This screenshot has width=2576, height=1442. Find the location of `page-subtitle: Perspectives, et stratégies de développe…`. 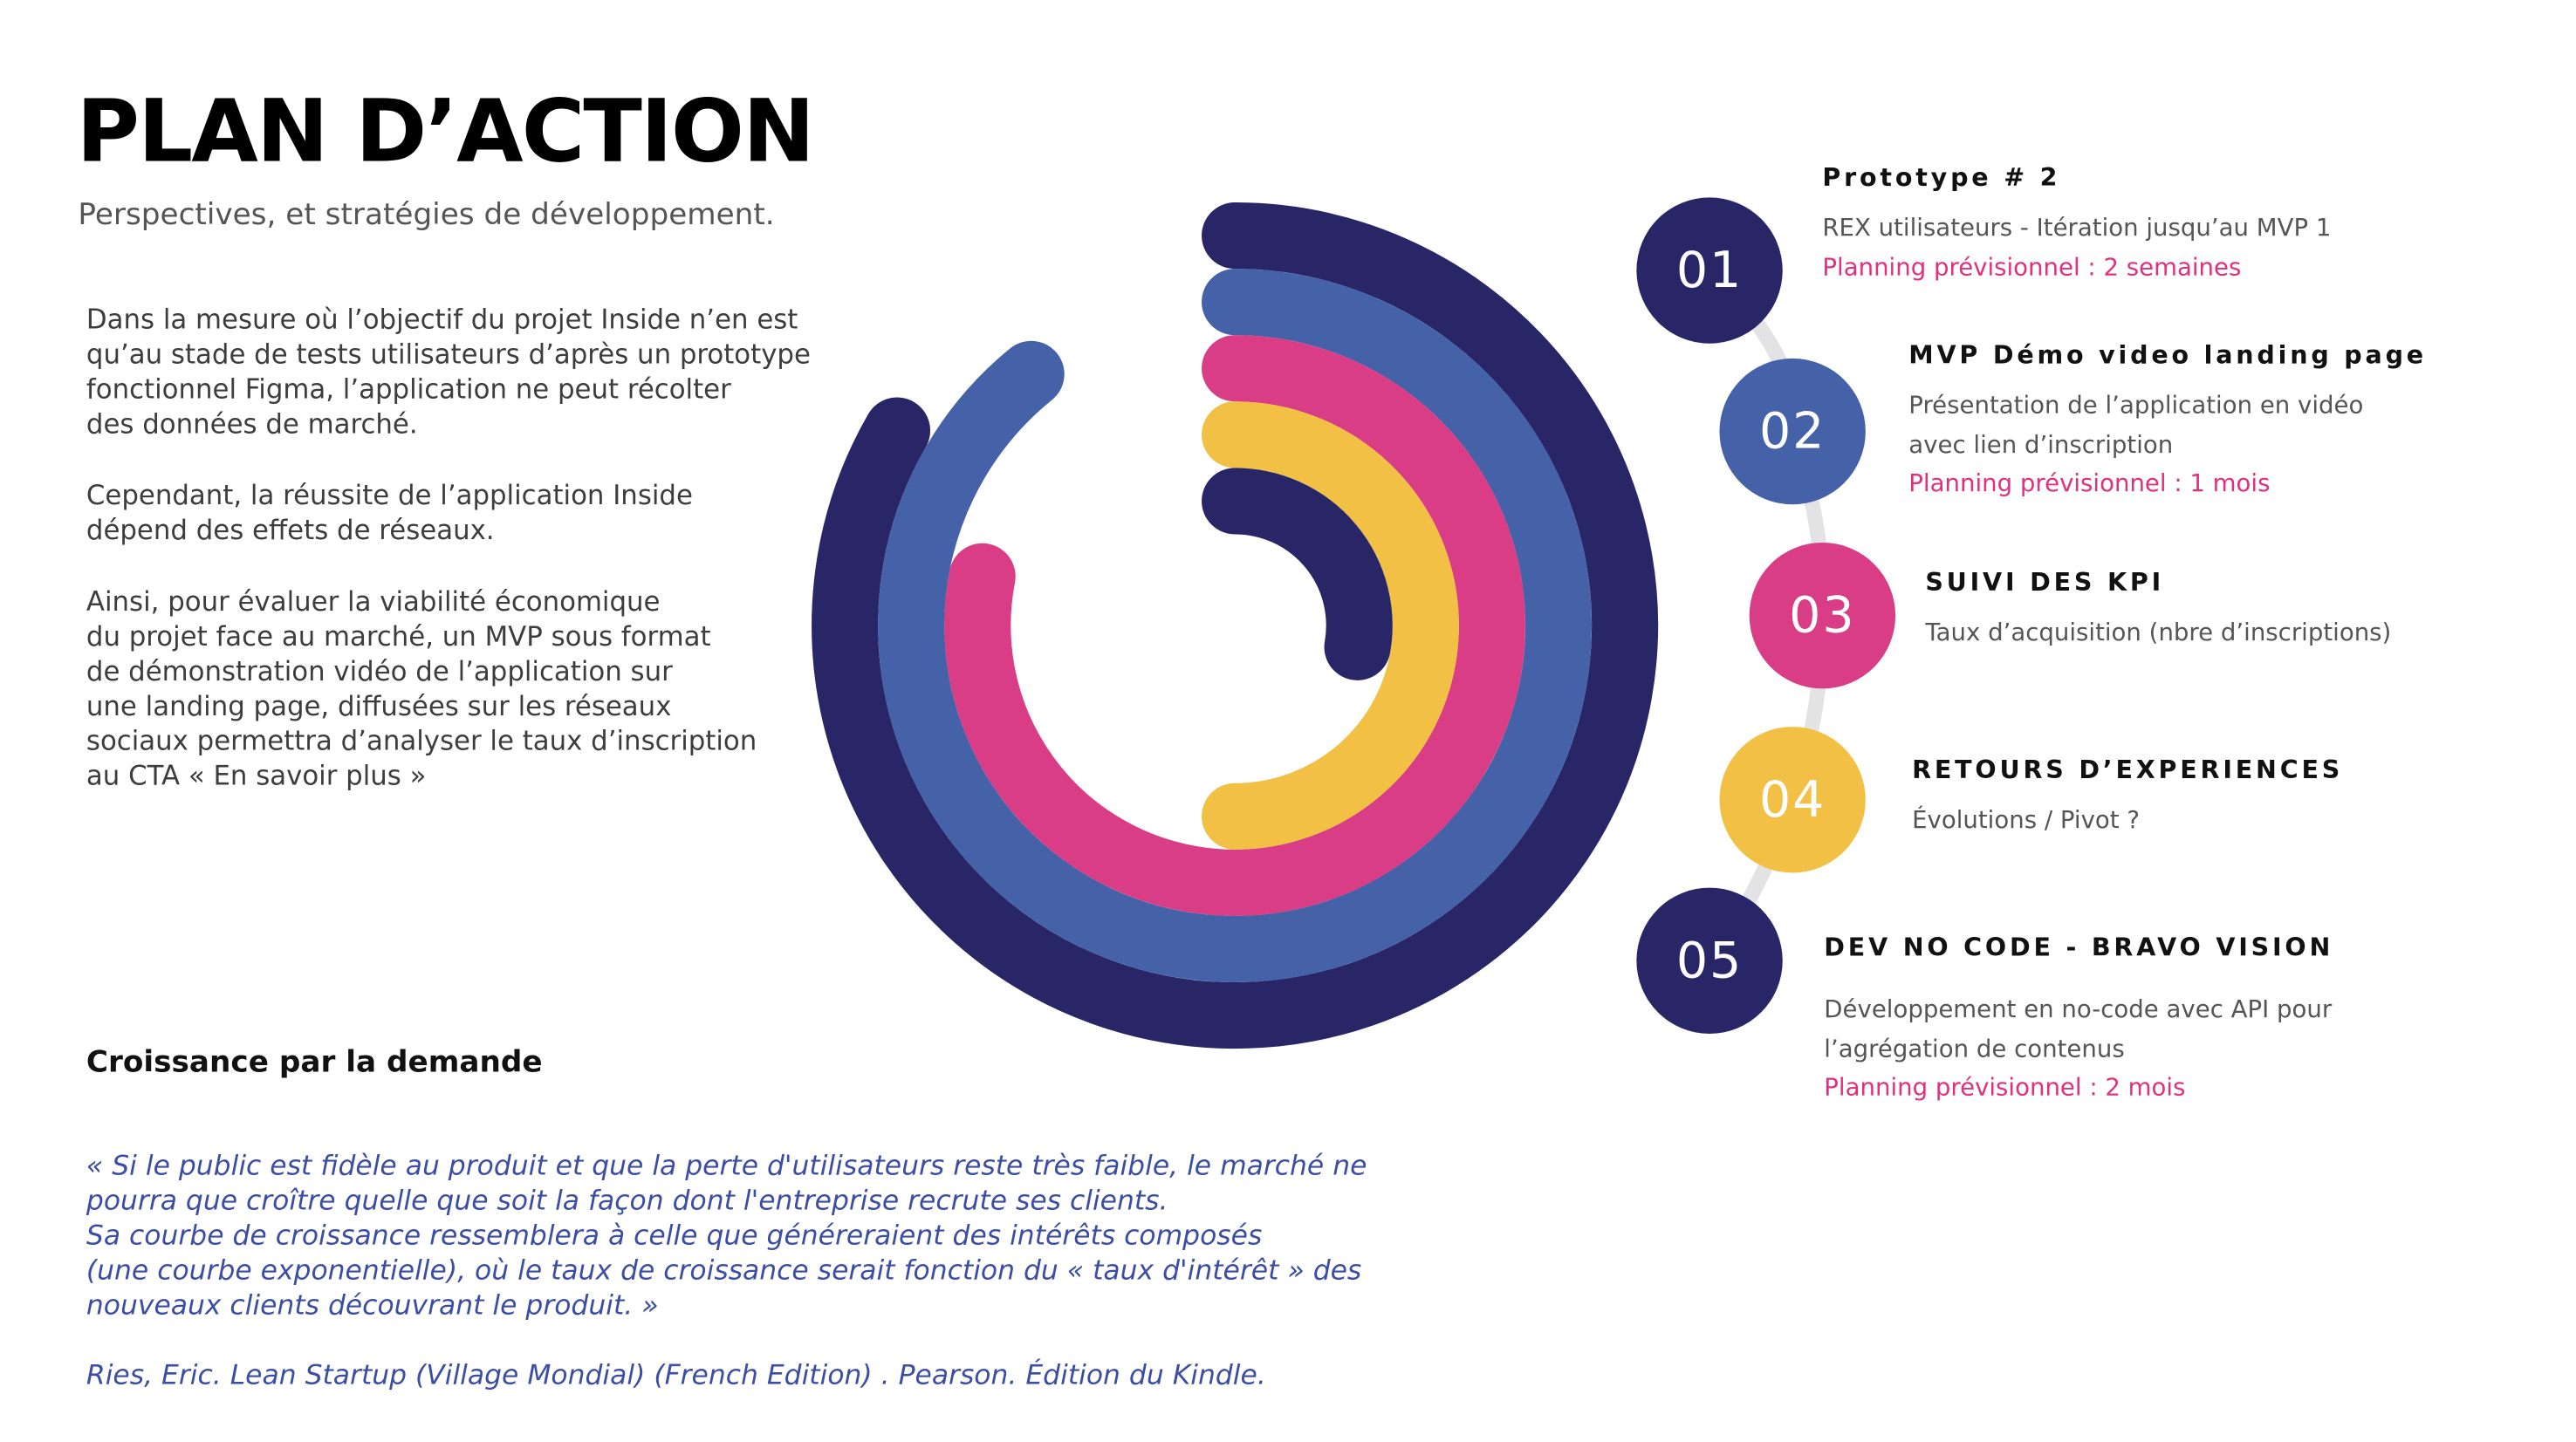

page-subtitle: Perspectives, et stratégies de développe… is located at coordinates (426, 215).